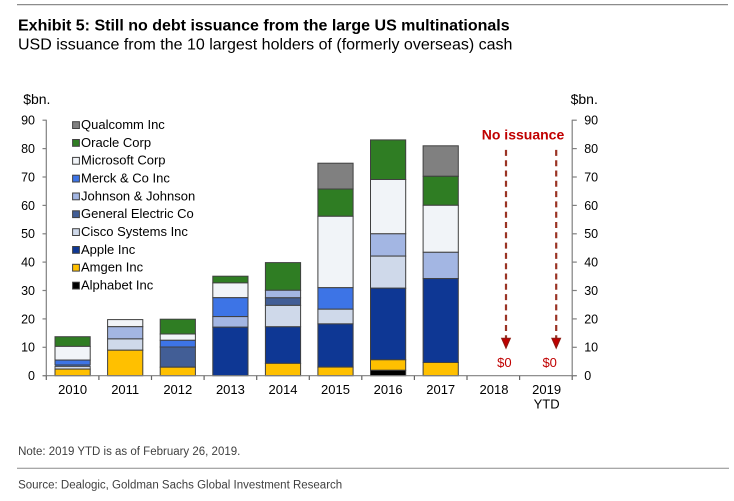 The image size is (734, 501). I want to click on svg-text: Merck & Co Inc, so click(125, 178).